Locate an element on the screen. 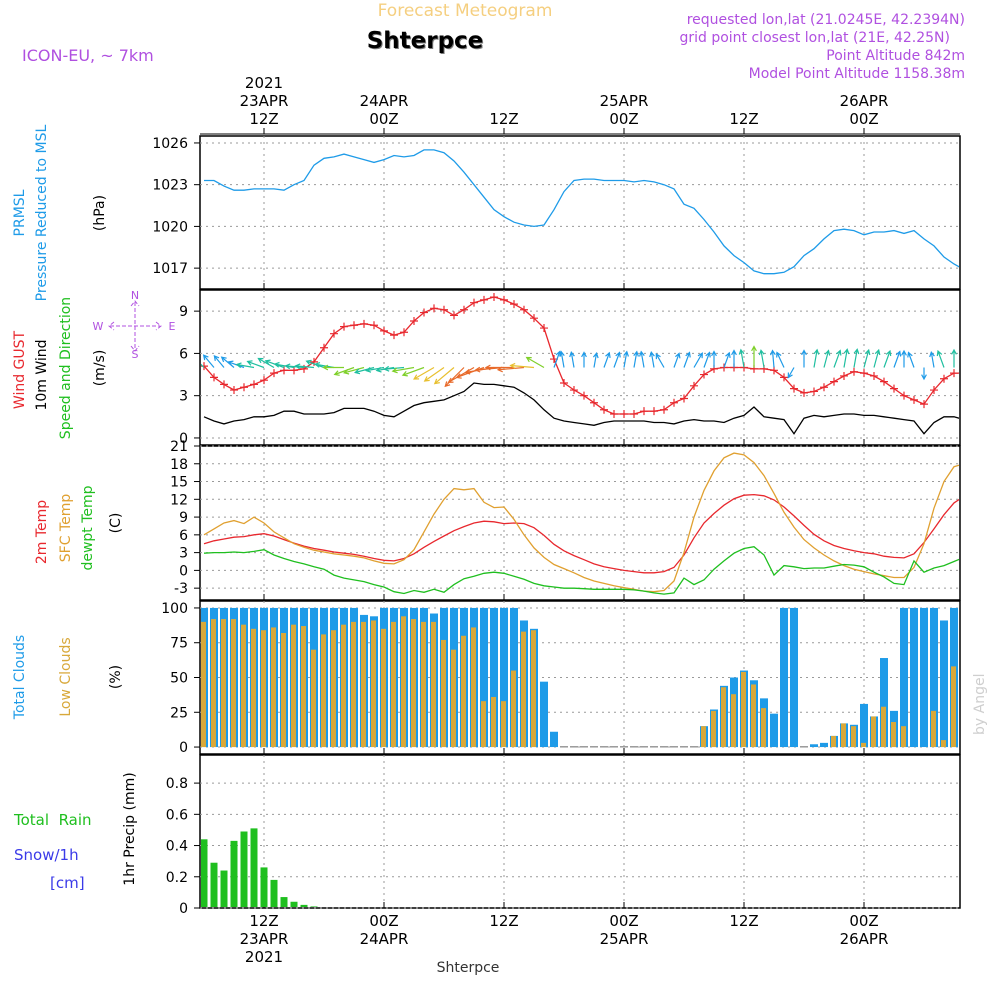  page-title: Shterpce is located at coordinates (425, 41).